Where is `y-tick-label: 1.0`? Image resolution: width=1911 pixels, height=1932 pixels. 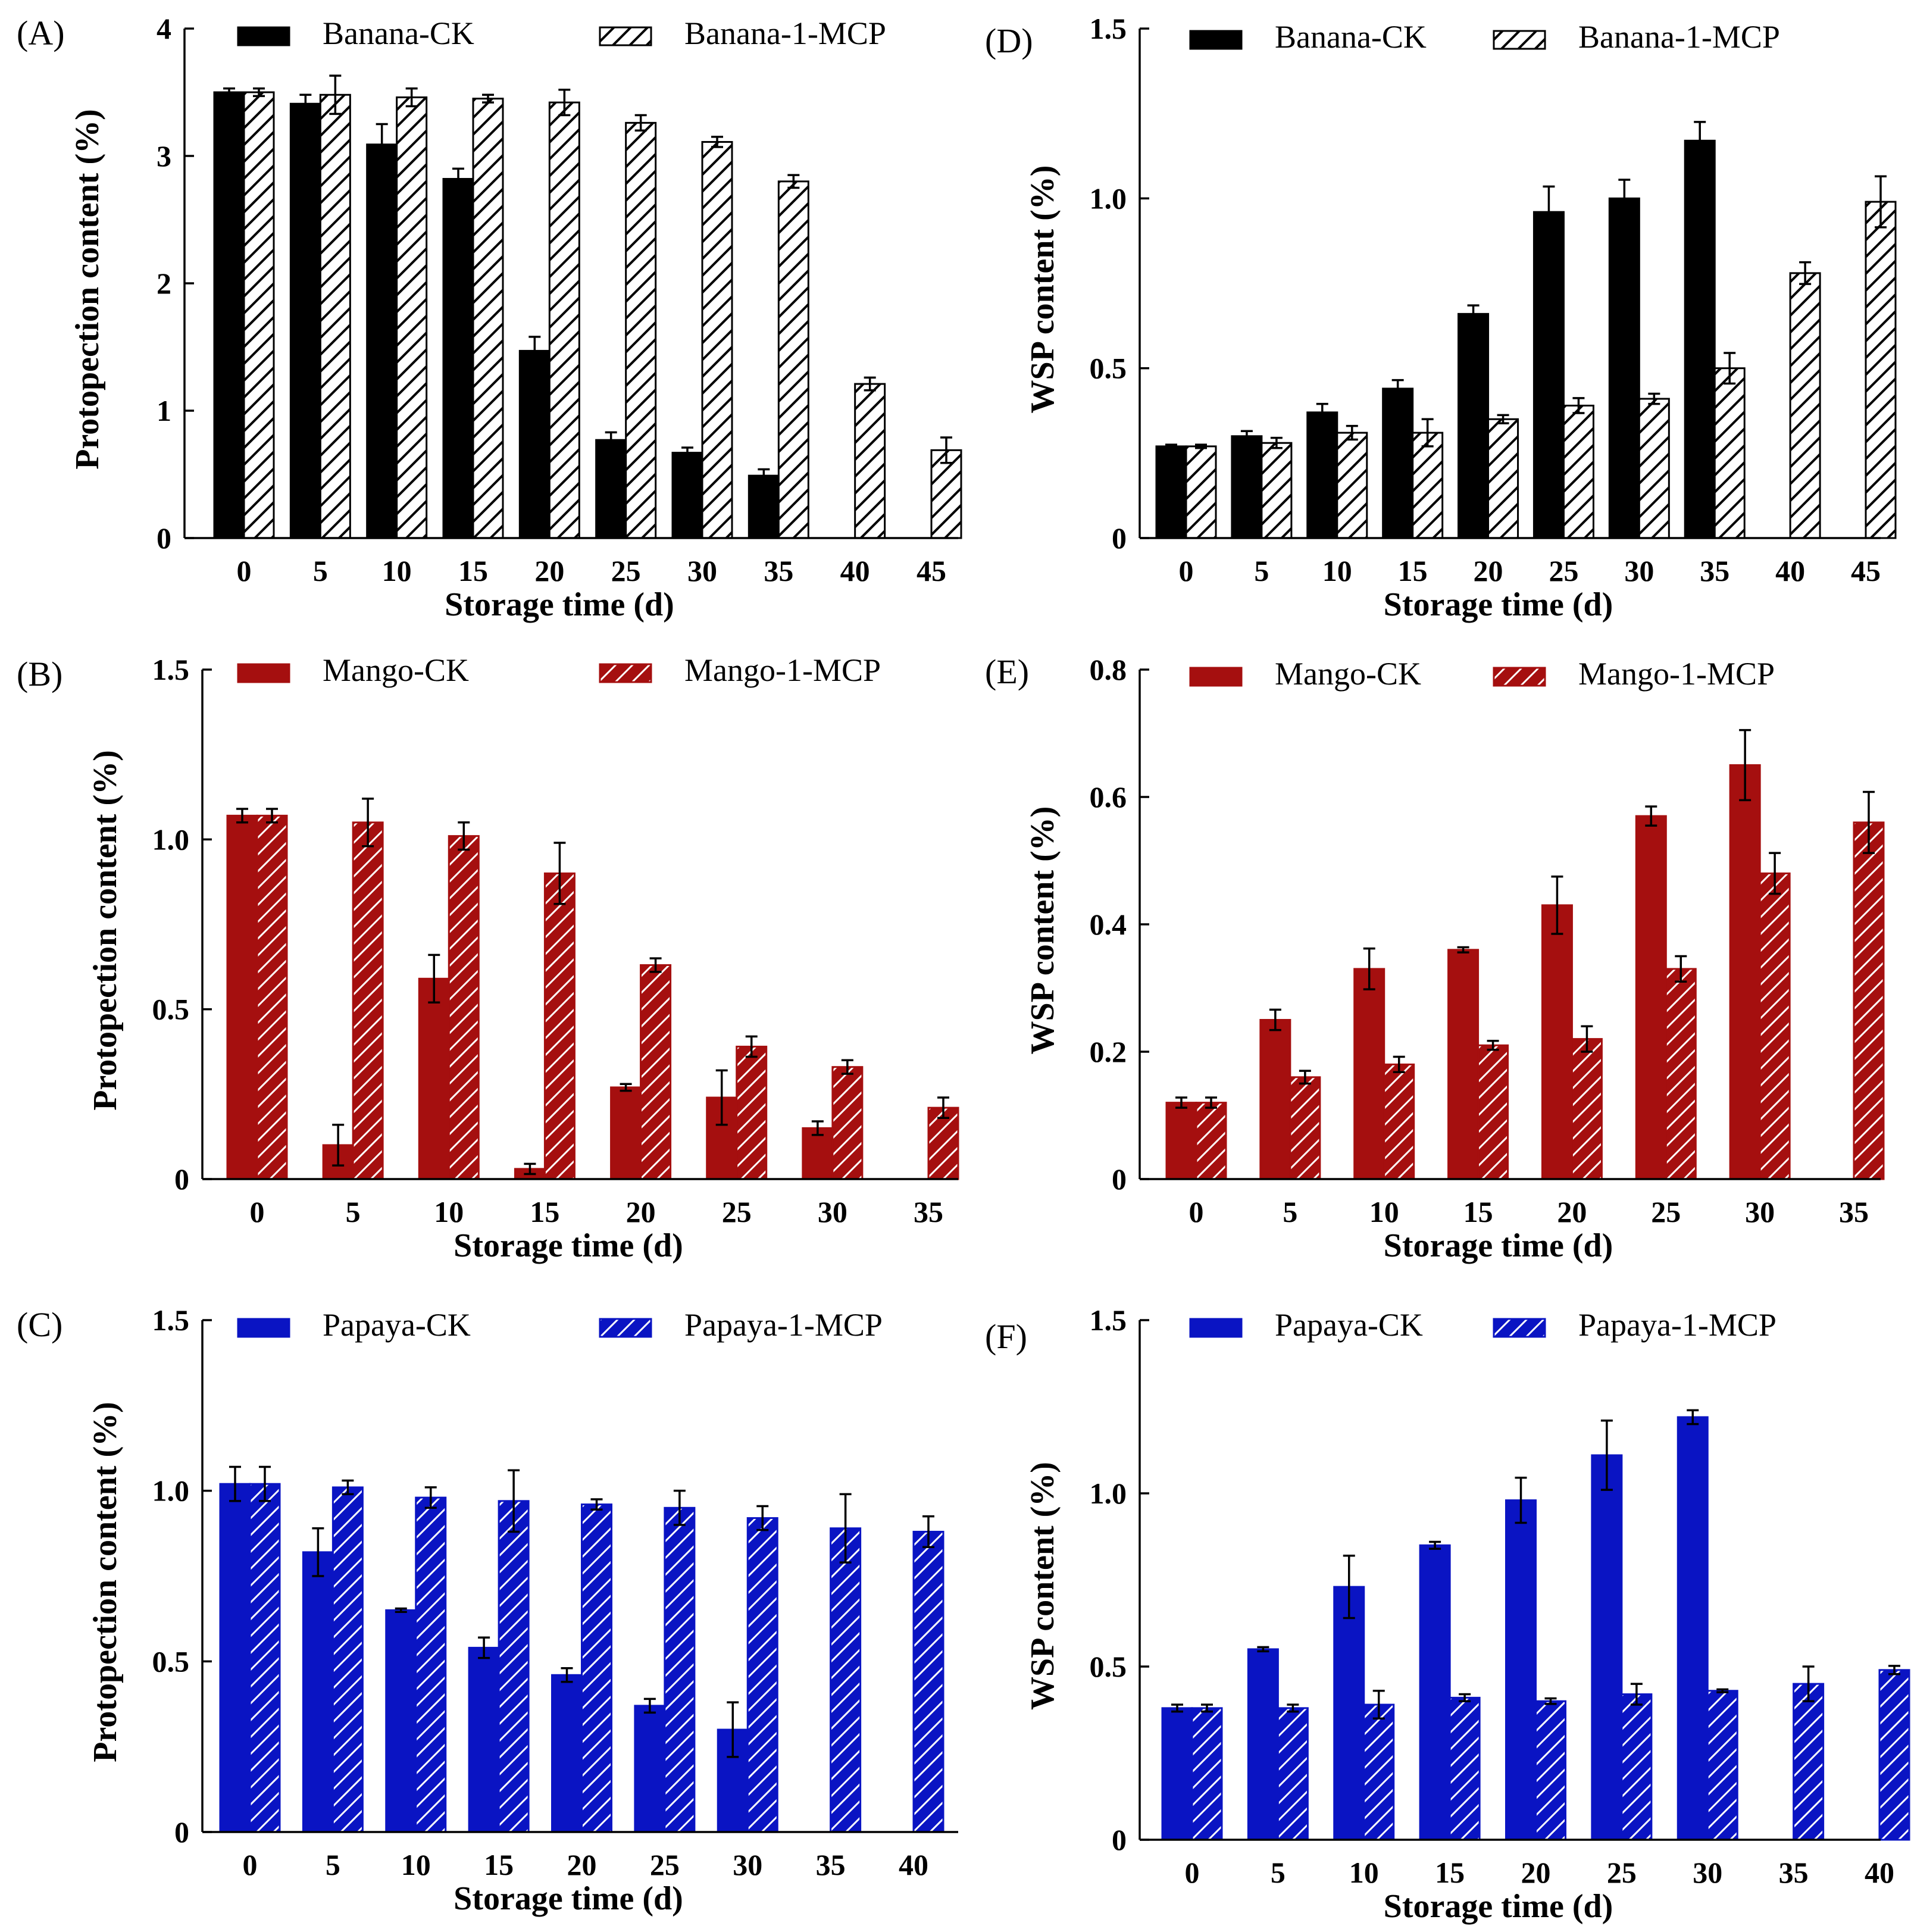
y-tick-label: 1.0 is located at coordinates (1108, 1493).